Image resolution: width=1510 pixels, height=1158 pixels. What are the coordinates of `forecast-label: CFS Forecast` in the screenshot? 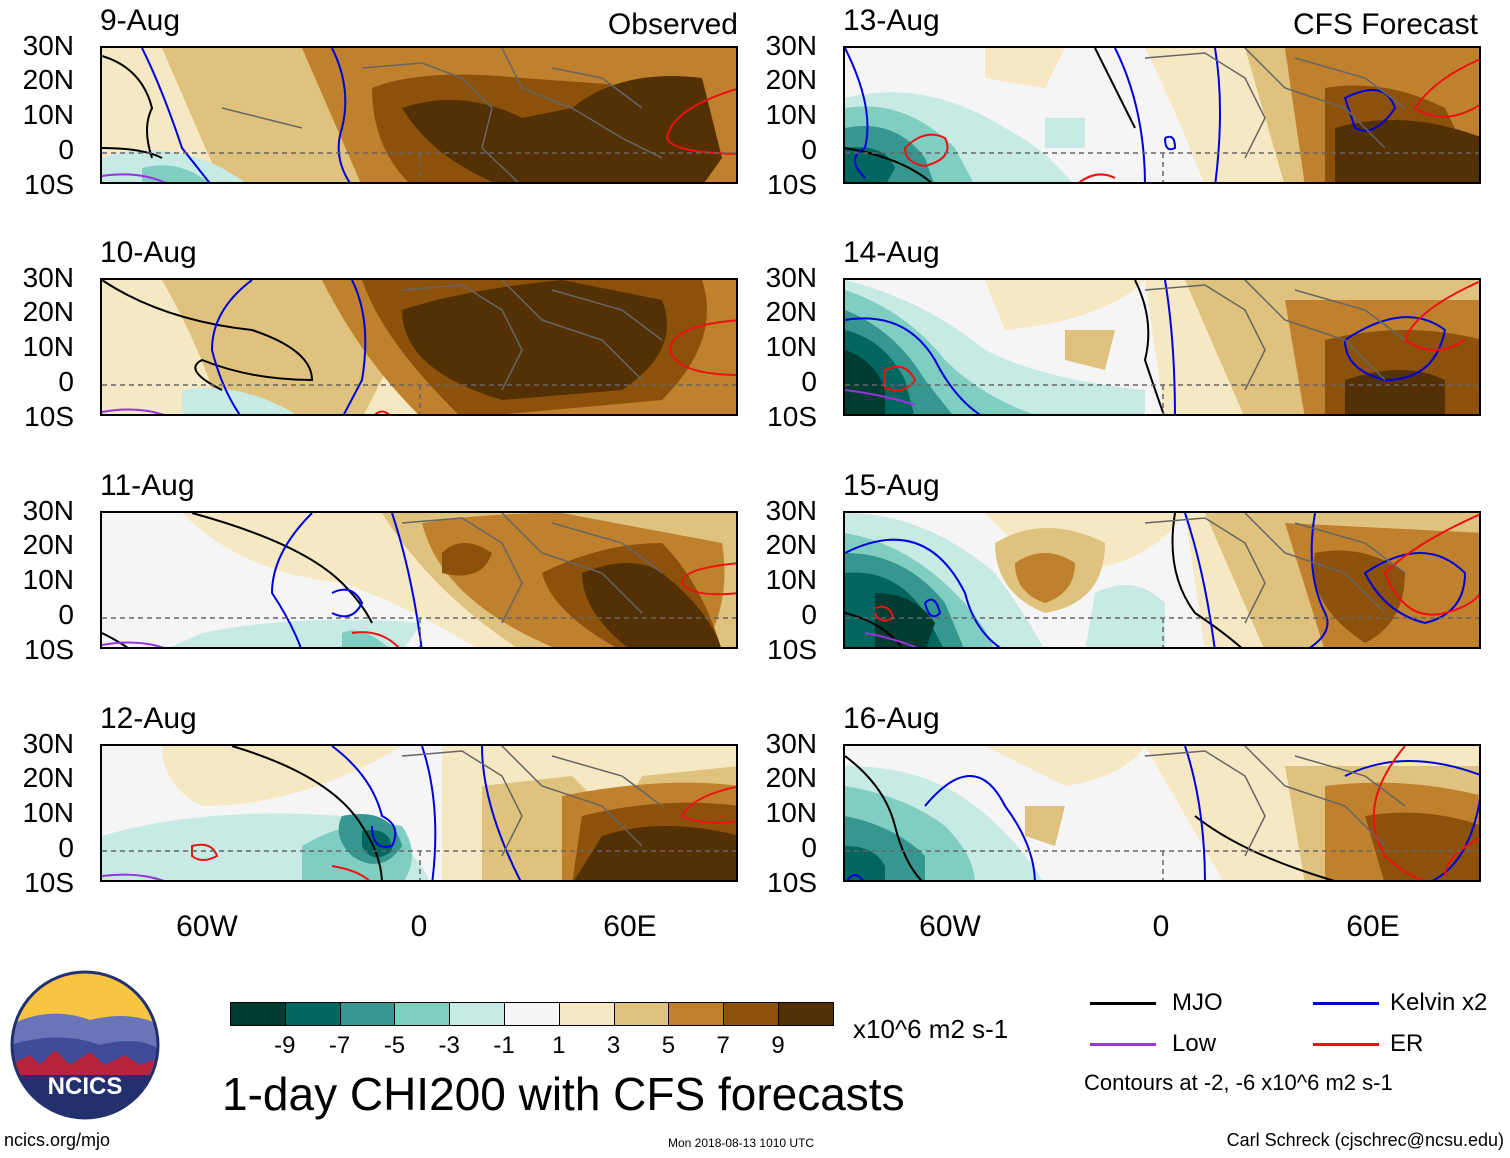 It's located at (1385, 24).